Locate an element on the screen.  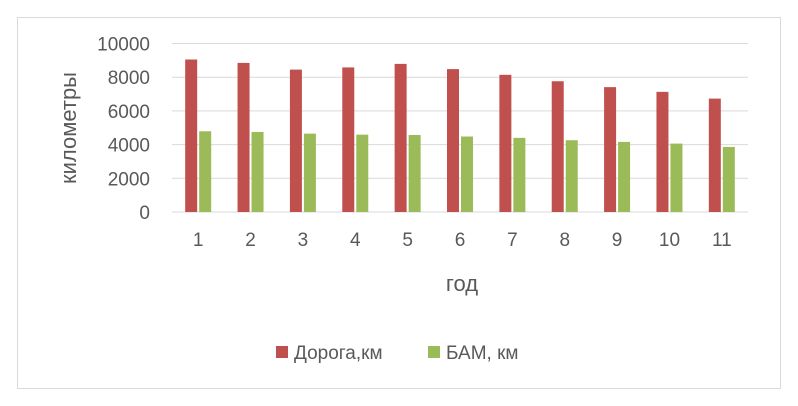
legend-label: Дорога,км is located at coordinates (338, 353).